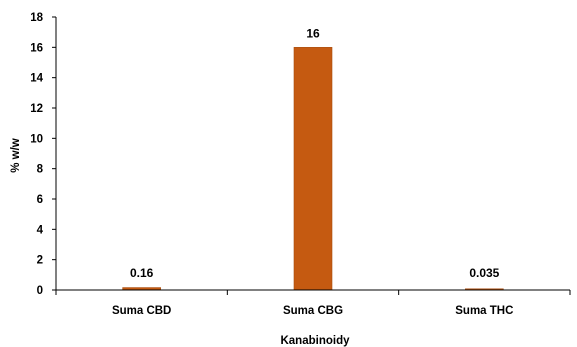 This screenshot has height=347, width=577. Describe the element at coordinates (315, 341) in the screenshot. I see `x-axis-title: Kanabinoidy` at that location.